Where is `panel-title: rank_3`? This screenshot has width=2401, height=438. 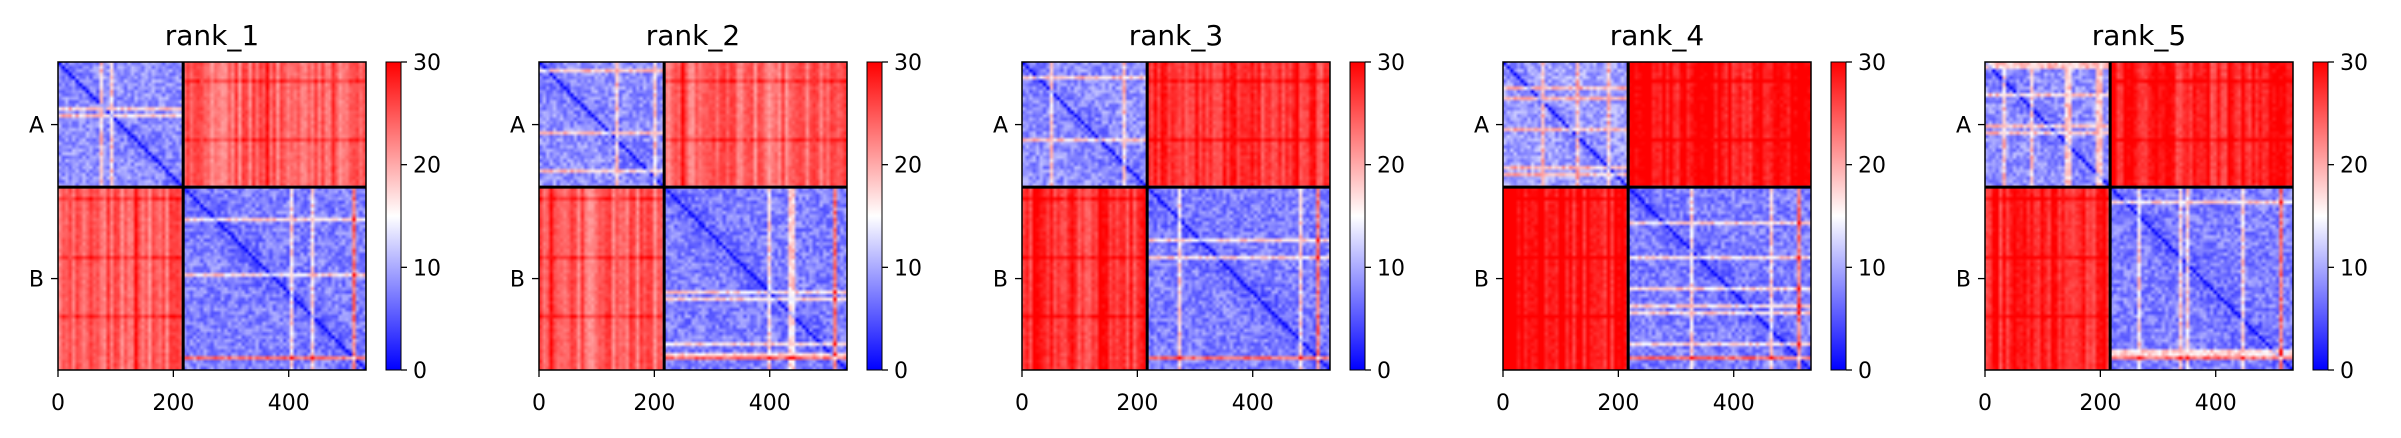
panel-title: rank_3 is located at coordinates (1176, 35).